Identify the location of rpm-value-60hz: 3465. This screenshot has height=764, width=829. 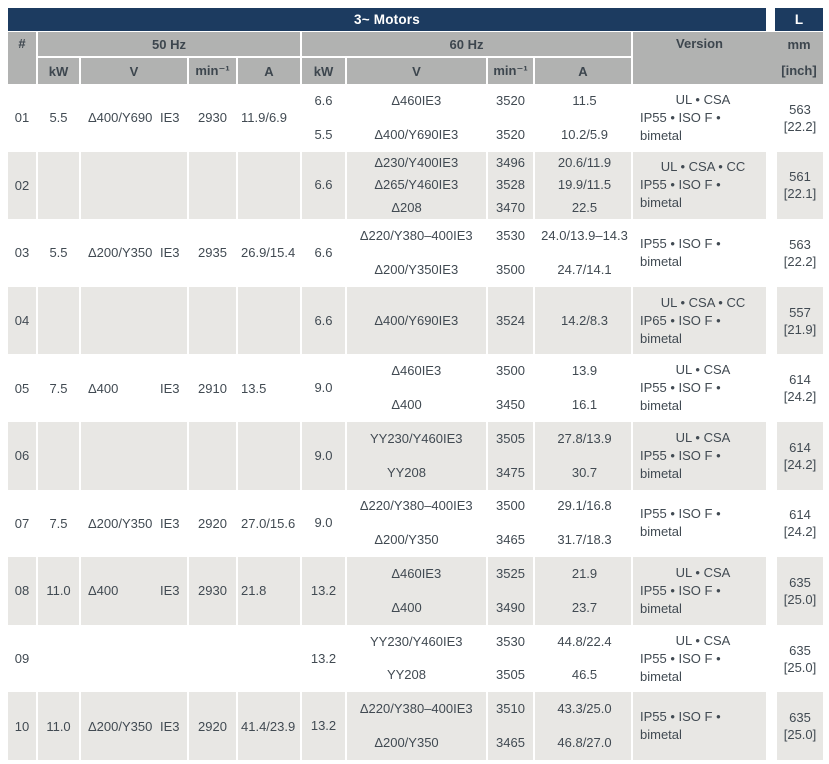
(510, 743).